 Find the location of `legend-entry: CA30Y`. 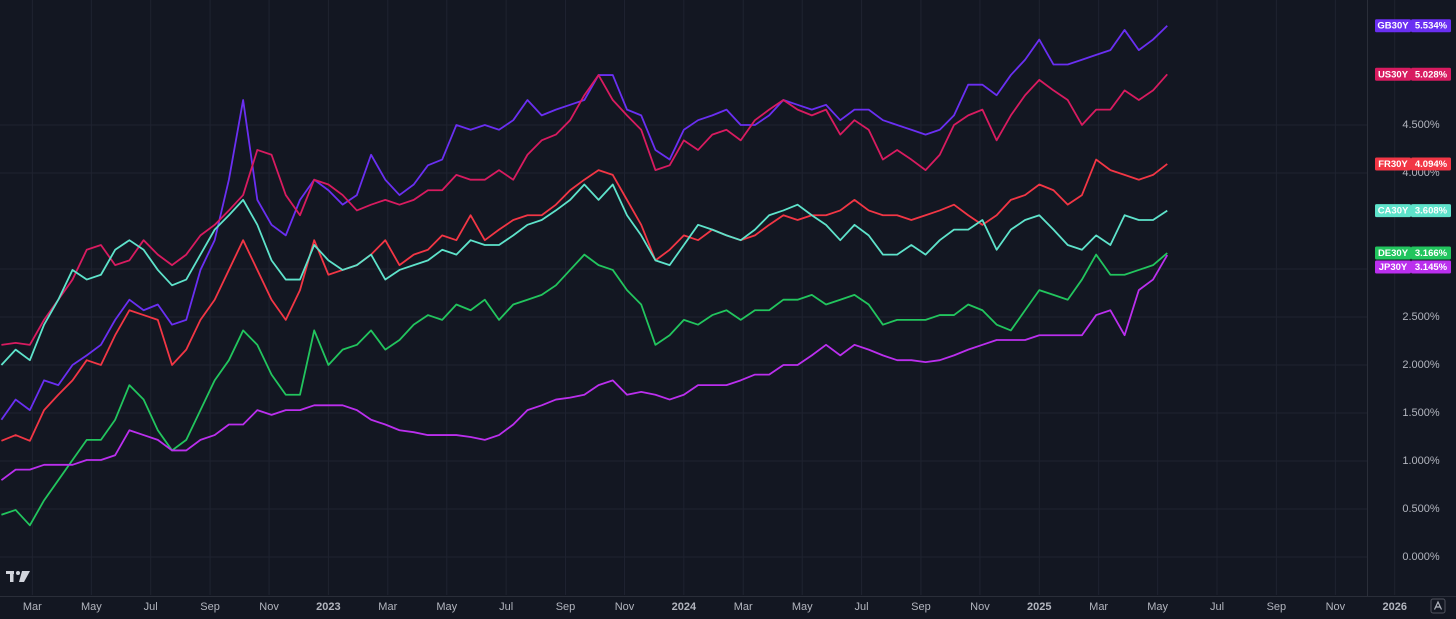

legend-entry: CA30Y is located at coordinates (1393, 211).